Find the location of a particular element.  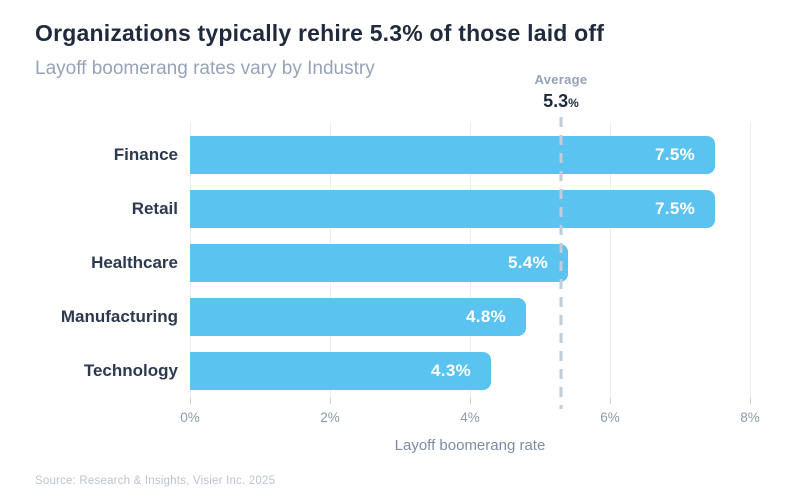

average-value-number: 5.3 is located at coordinates (556, 101).